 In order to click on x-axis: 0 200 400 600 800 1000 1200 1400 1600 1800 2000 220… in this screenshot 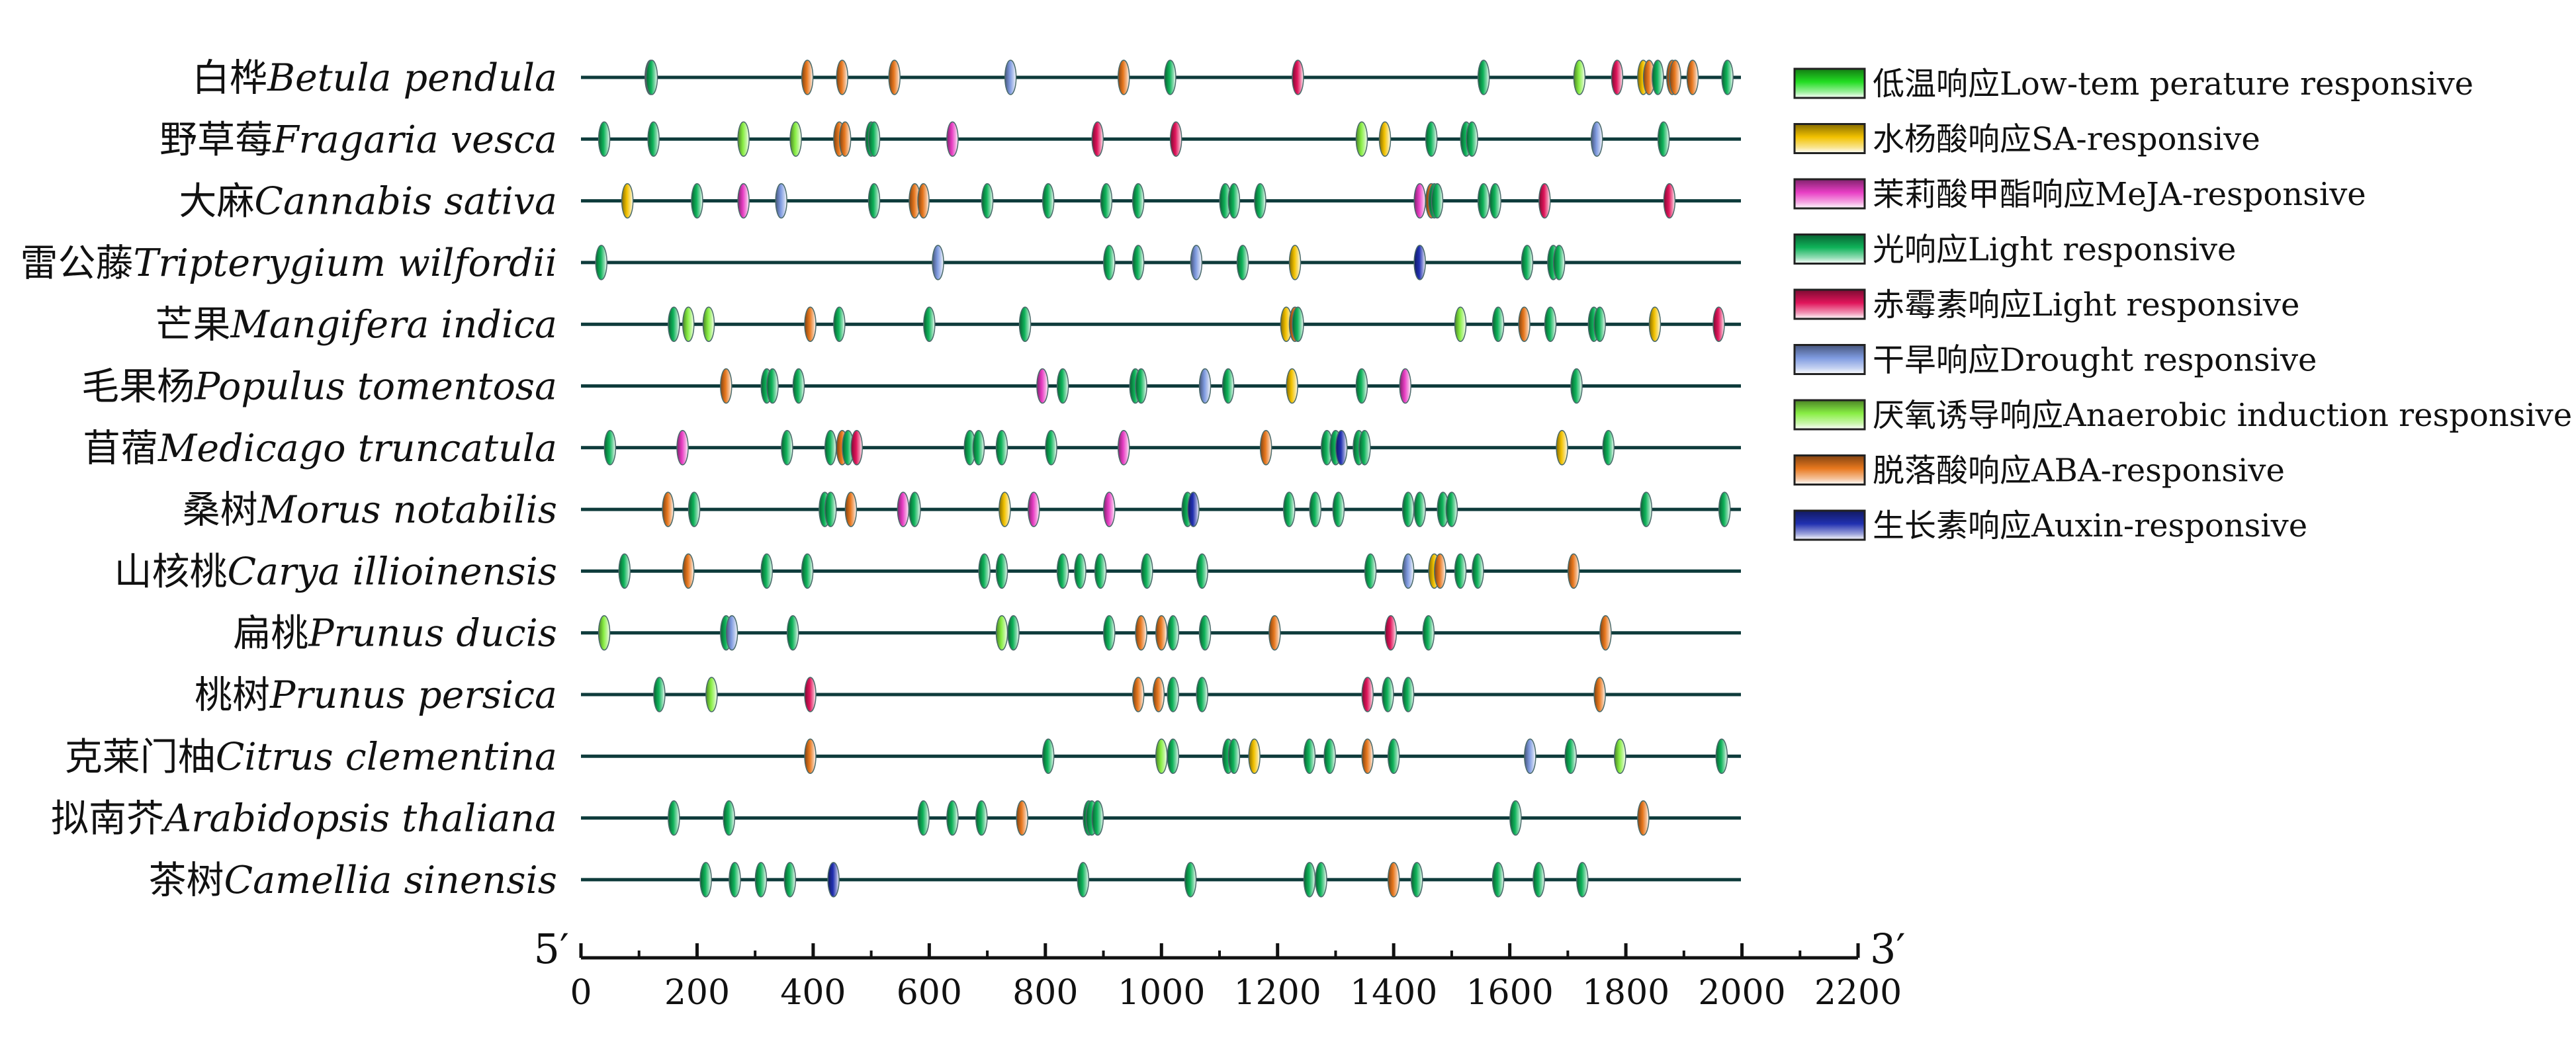, I will do `click(1219, 969)`.